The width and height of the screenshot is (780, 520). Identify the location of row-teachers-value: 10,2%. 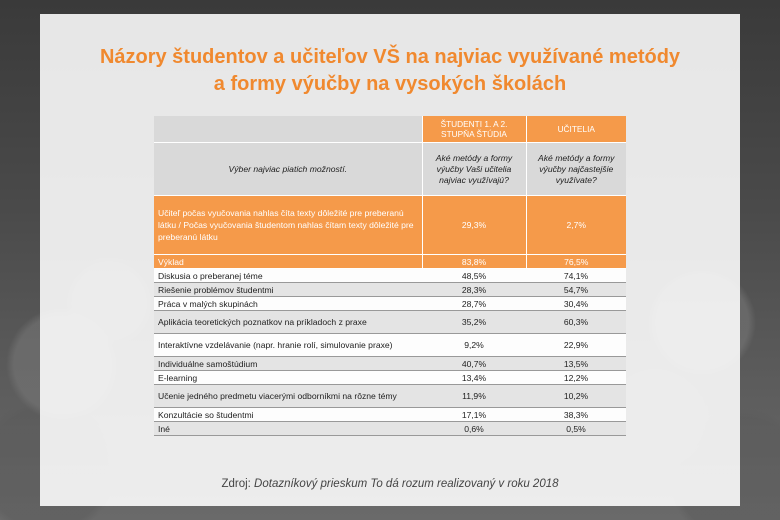
(576, 396).